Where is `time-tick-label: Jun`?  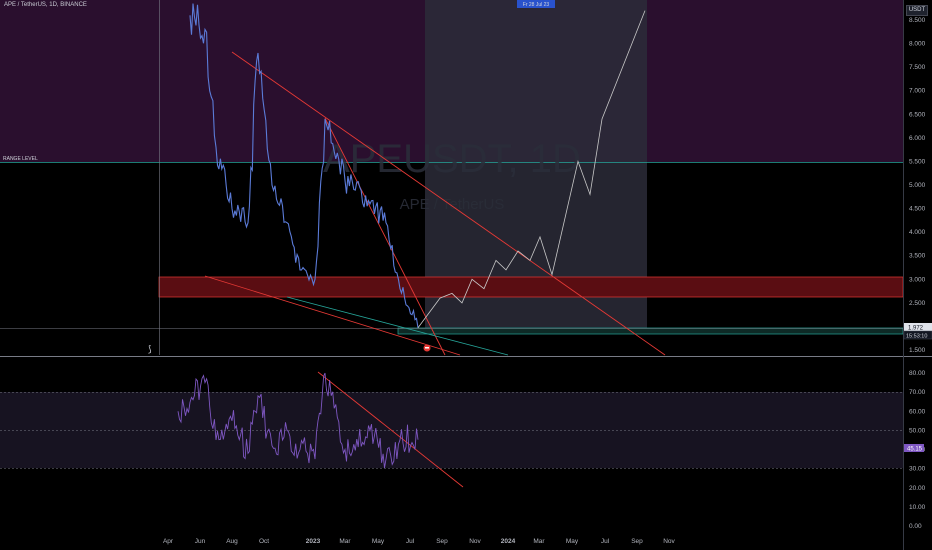 time-tick-label: Jun is located at coordinates (200, 541).